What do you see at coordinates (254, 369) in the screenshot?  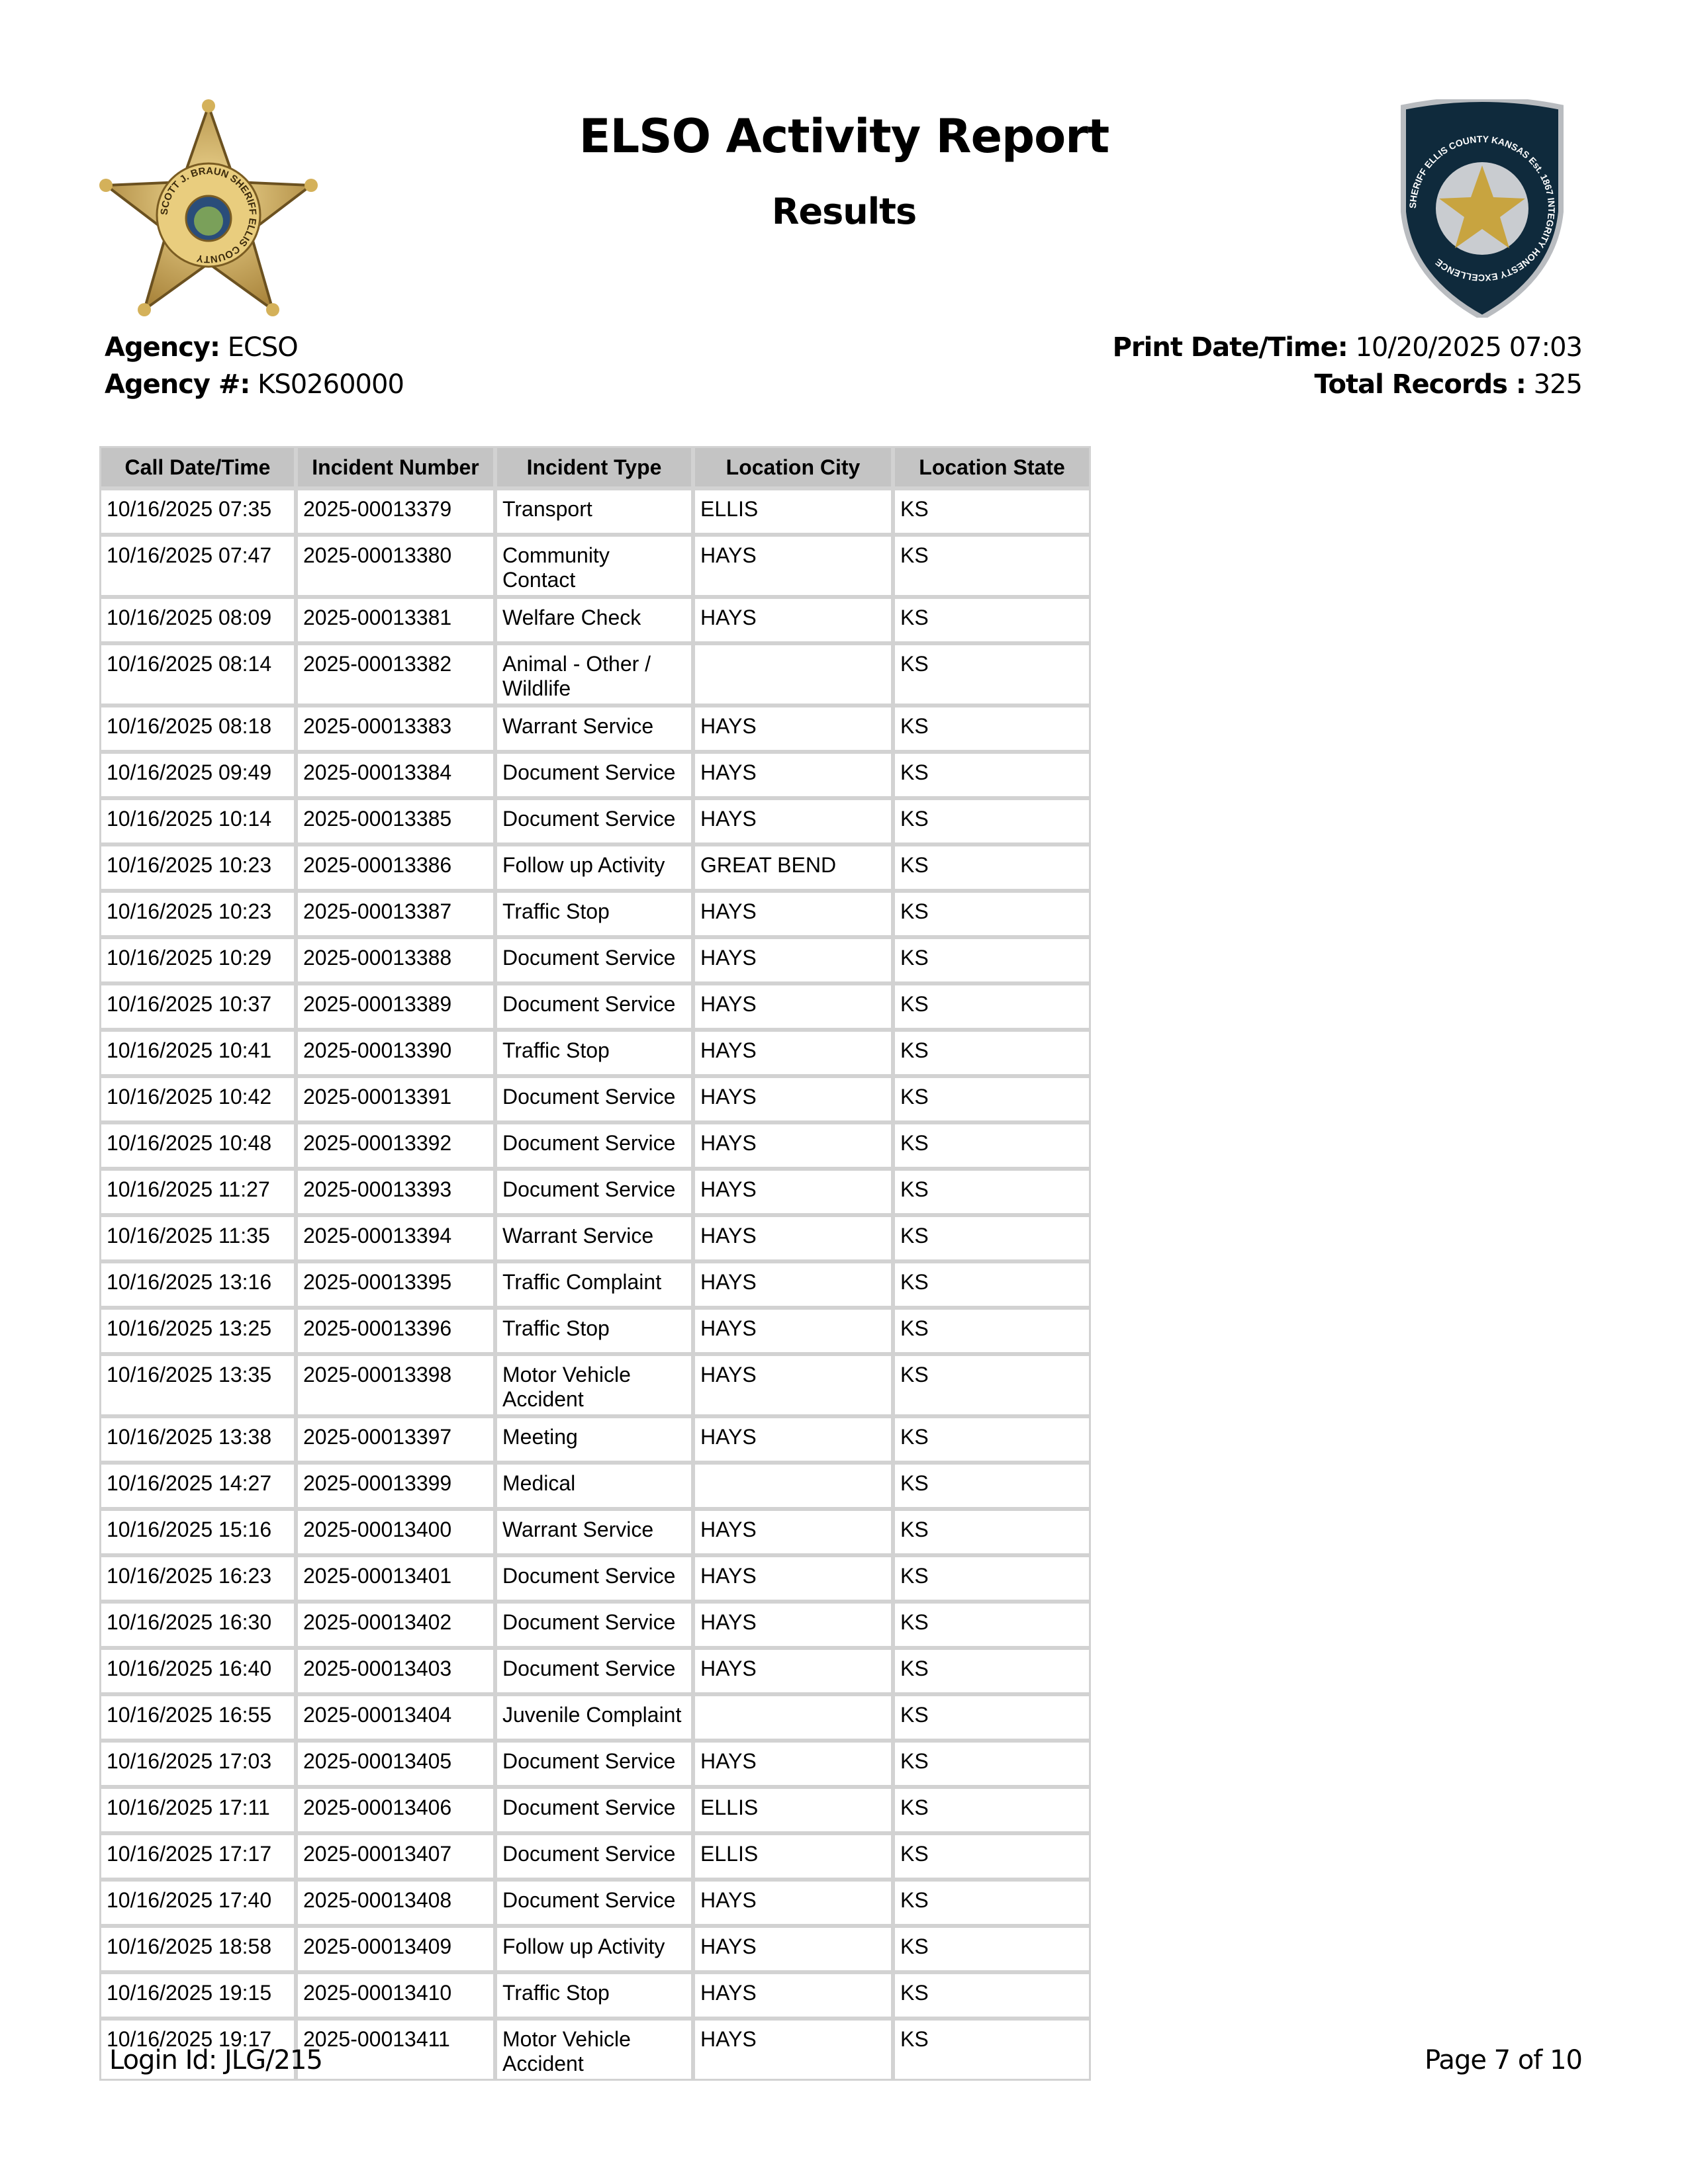 I see `agency-info: Agency: ECSO Agency #: KS0260000` at bounding box center [254, 369].